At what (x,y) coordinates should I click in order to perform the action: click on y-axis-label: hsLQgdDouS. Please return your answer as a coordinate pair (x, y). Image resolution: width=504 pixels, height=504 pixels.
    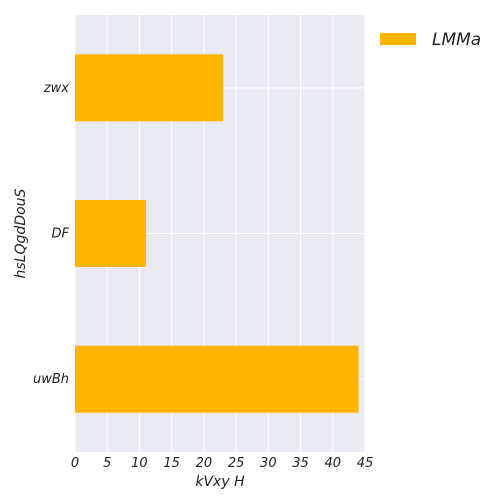
    Looking at the image, I should click on (21, 233).